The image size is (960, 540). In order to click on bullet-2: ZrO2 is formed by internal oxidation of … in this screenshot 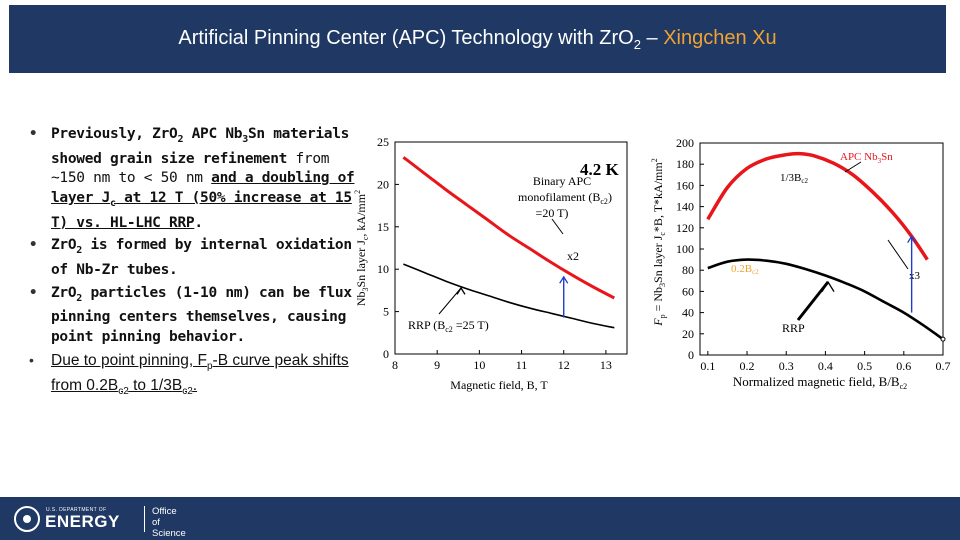, I will do `click(193, 258)`.